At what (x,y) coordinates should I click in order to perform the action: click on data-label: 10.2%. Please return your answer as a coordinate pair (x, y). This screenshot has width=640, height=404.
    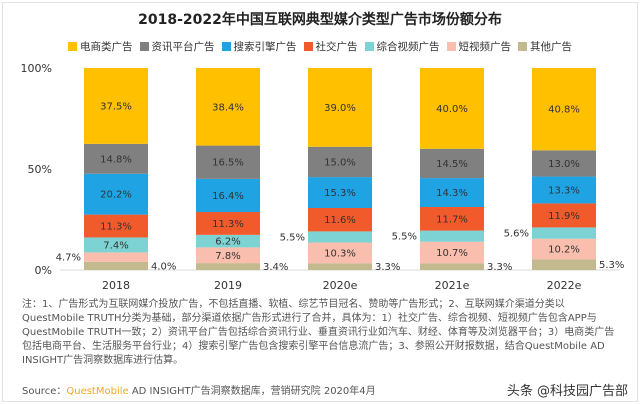
    Looking at the image, I should click on (564, 250).